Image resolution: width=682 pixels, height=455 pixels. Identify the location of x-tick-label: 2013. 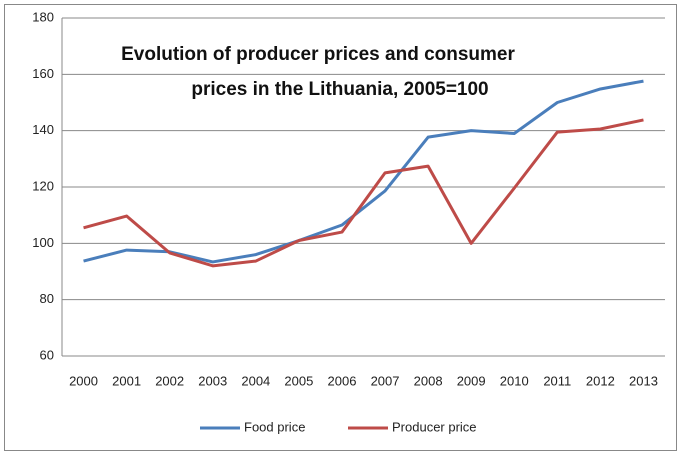
(643, 380).